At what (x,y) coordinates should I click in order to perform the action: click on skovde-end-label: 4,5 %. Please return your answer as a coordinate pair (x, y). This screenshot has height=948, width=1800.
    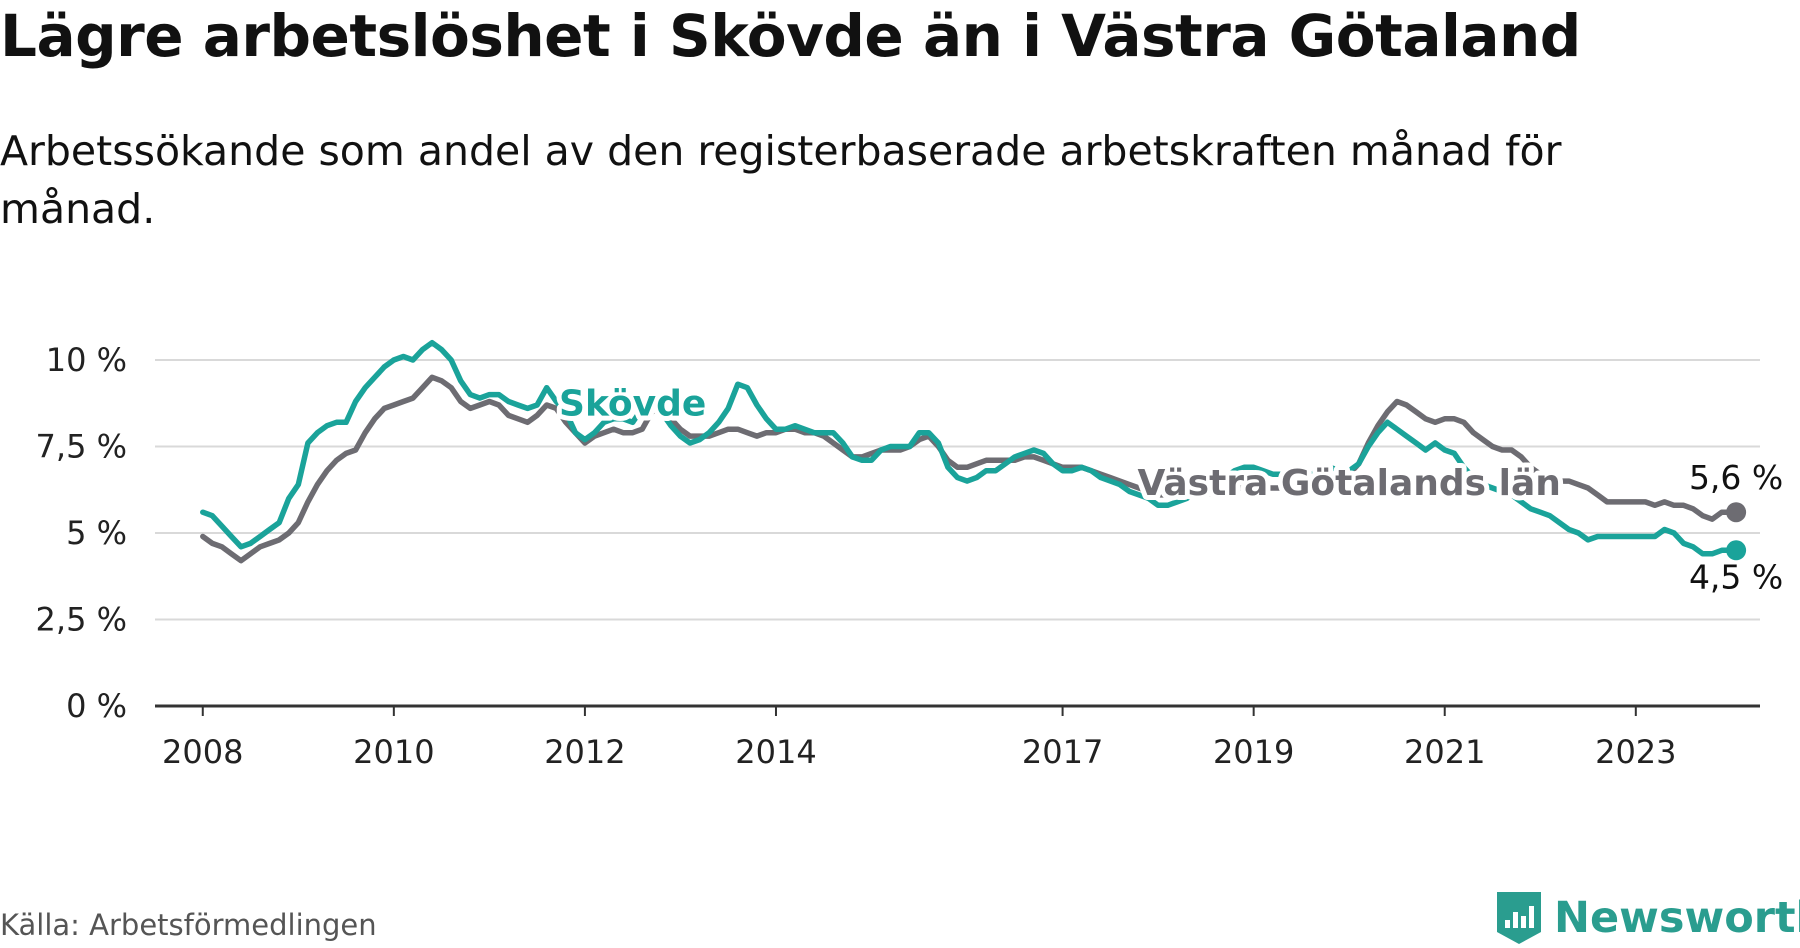
    Looking at the image, I should click on (1736, 576).